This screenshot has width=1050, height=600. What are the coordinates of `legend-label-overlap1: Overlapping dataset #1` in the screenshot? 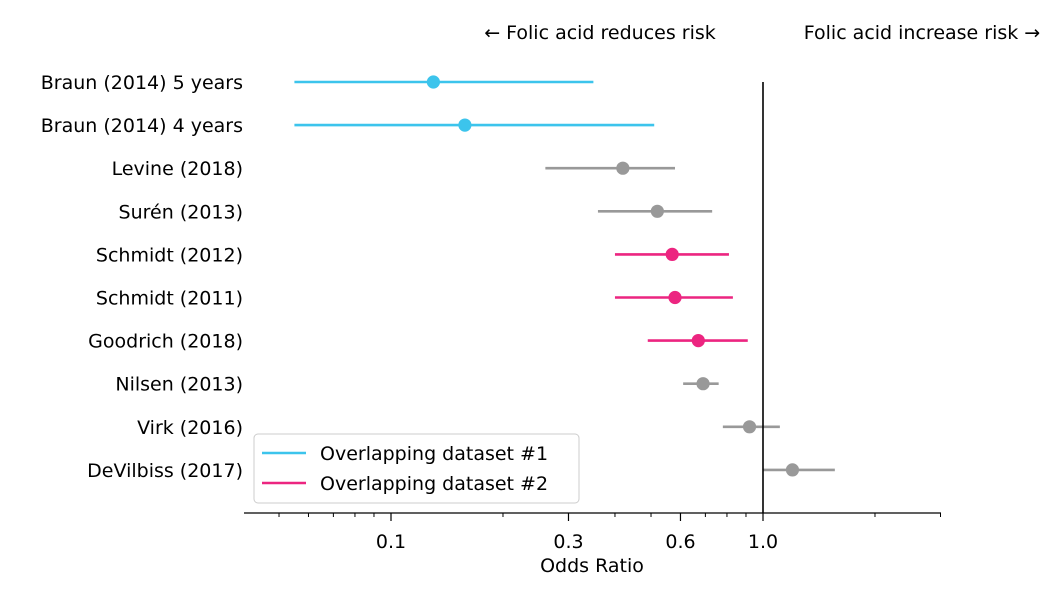 It's located at (434, 454).